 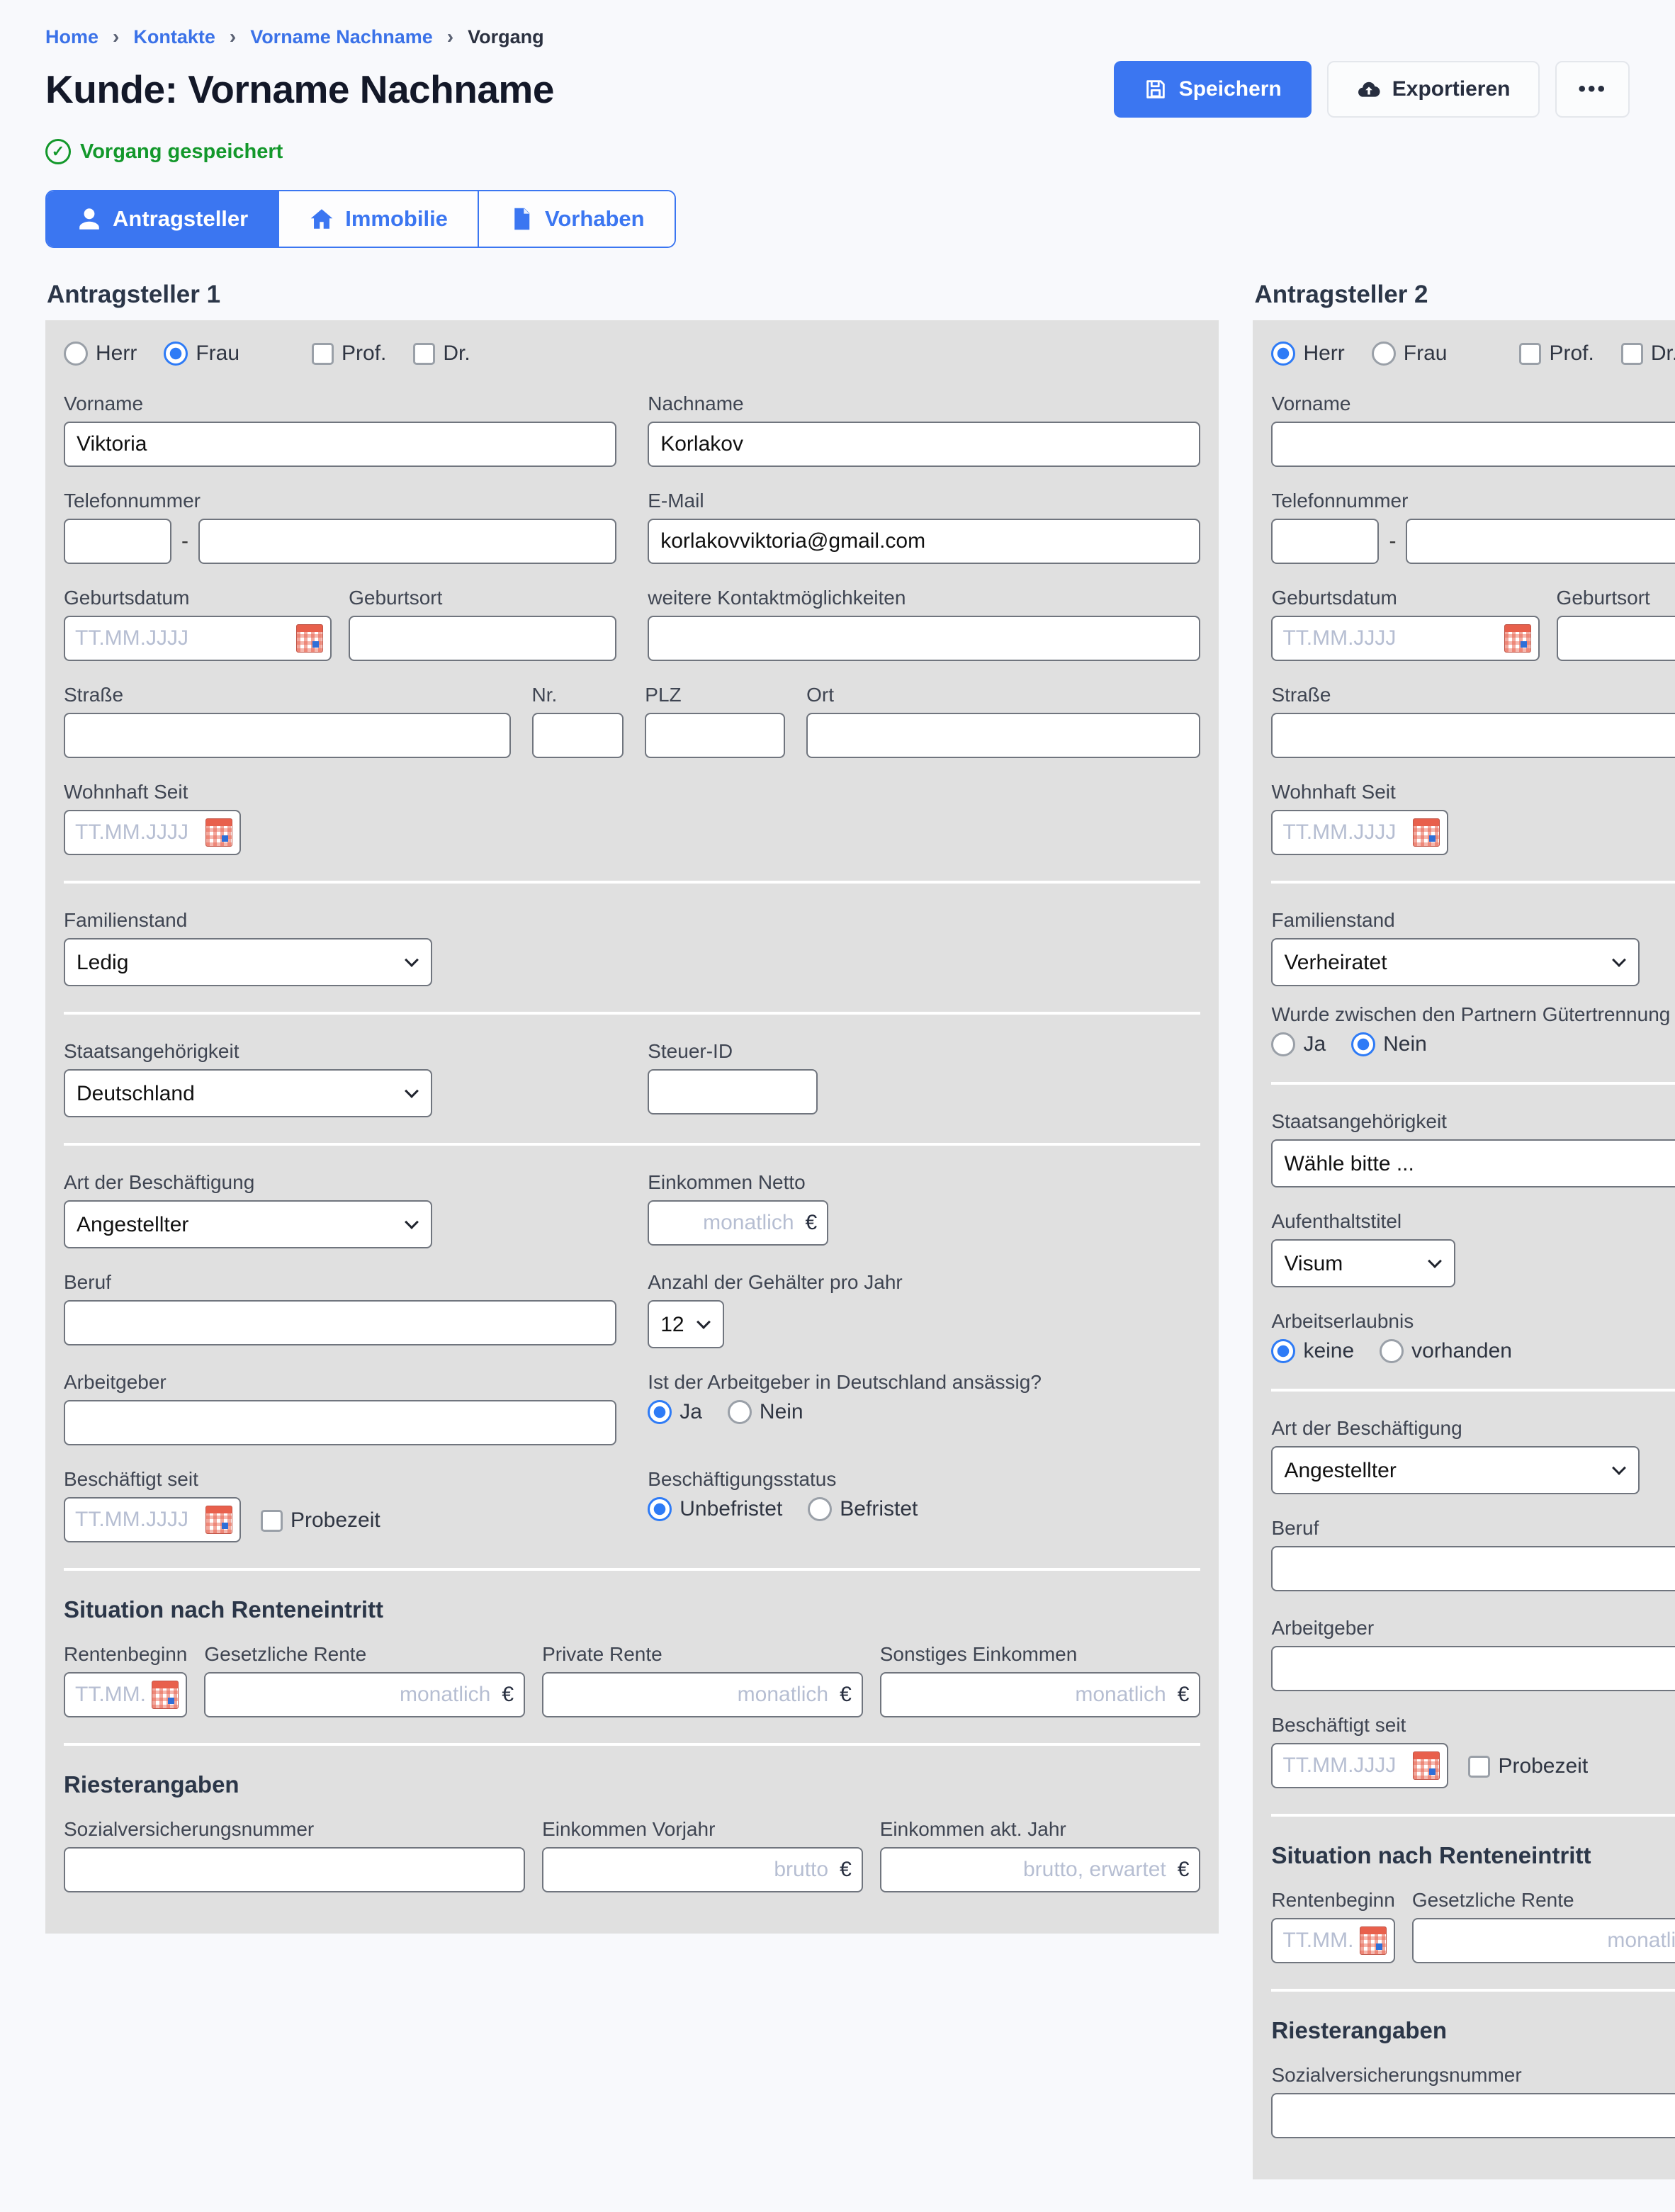 What do you see at coordinates (287, 736) in the screenshot?
I see `a1-strasse-input` at bounding box center [287, 736].